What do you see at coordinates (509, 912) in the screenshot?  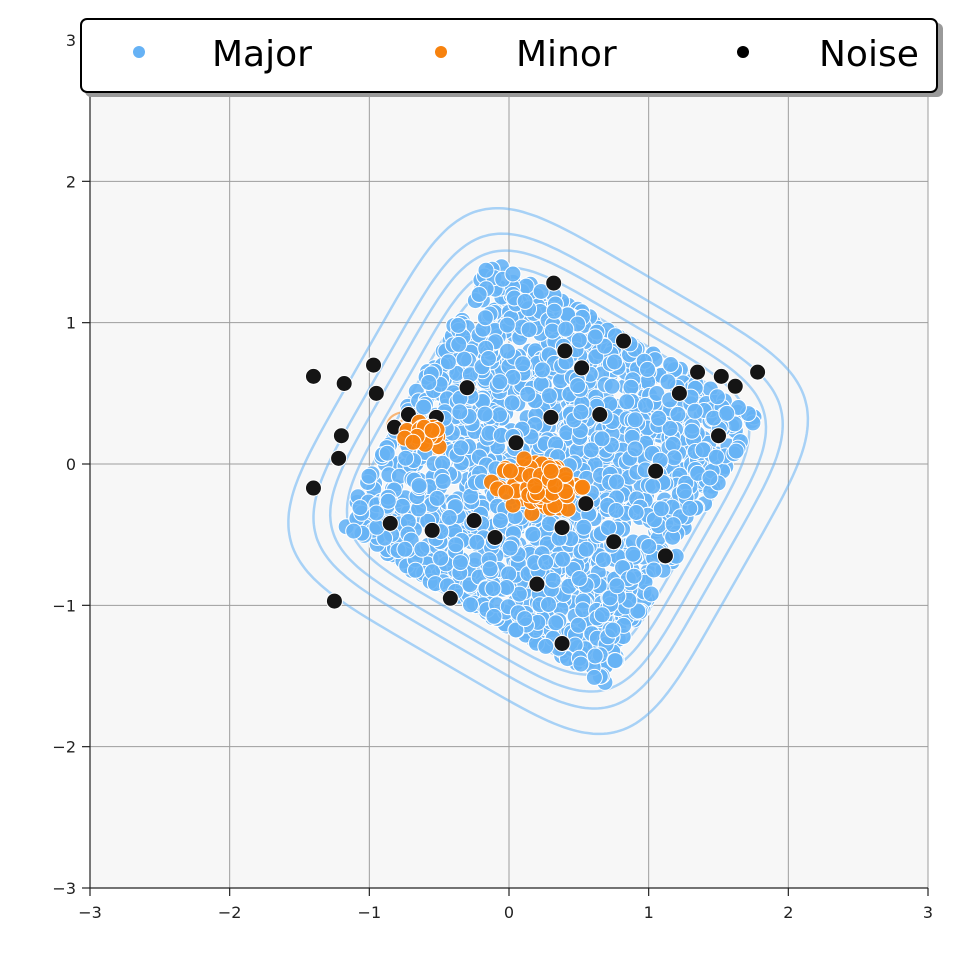 I see `x-tick-label: 0` at bounding box center [509, 912].